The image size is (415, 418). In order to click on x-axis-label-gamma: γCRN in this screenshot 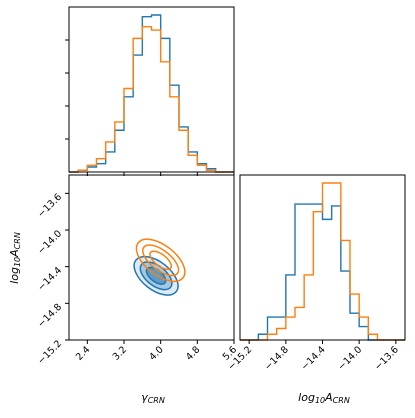, I will do `click(153, 398)`.